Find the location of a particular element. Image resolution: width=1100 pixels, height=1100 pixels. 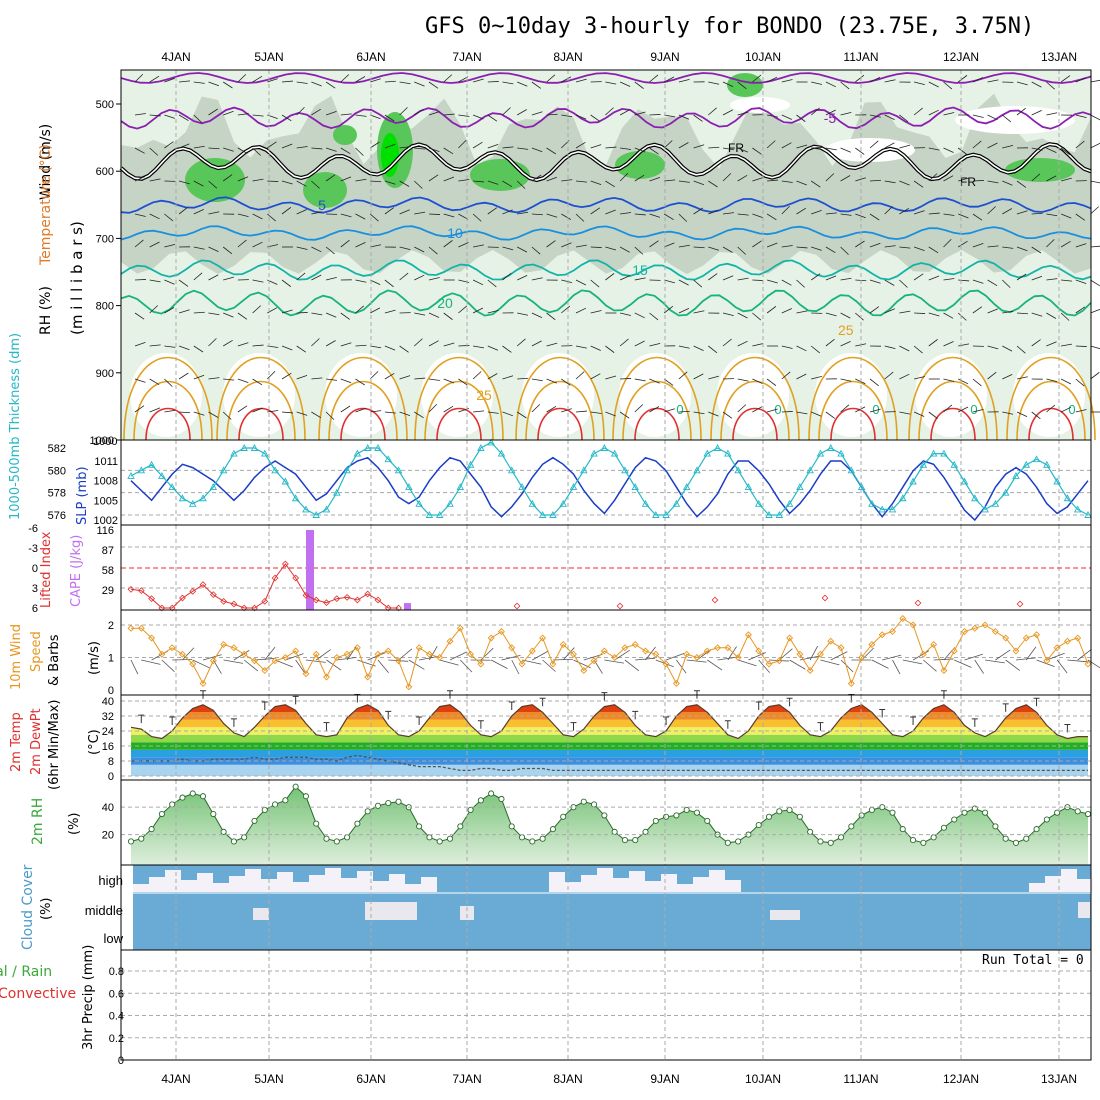

isotherm-loop is located at coordinates (459, 424).